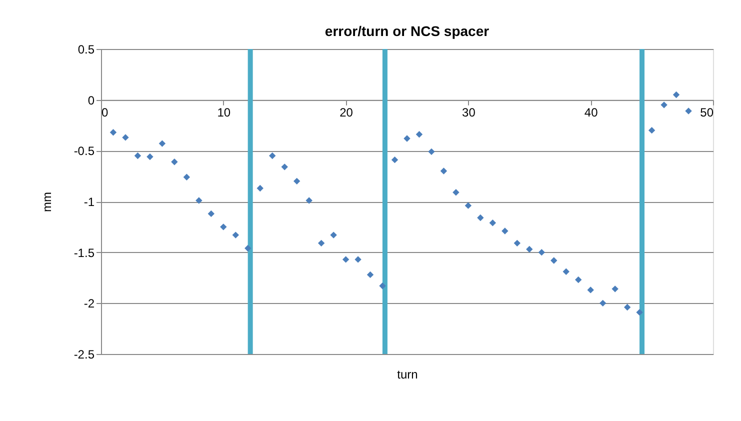 The width and height of the screenshot is (741, 421). Describe the element at coordinates (407, 31) in the screenshot. I see `chart-title: error/turn or NCS spacer` at that location.